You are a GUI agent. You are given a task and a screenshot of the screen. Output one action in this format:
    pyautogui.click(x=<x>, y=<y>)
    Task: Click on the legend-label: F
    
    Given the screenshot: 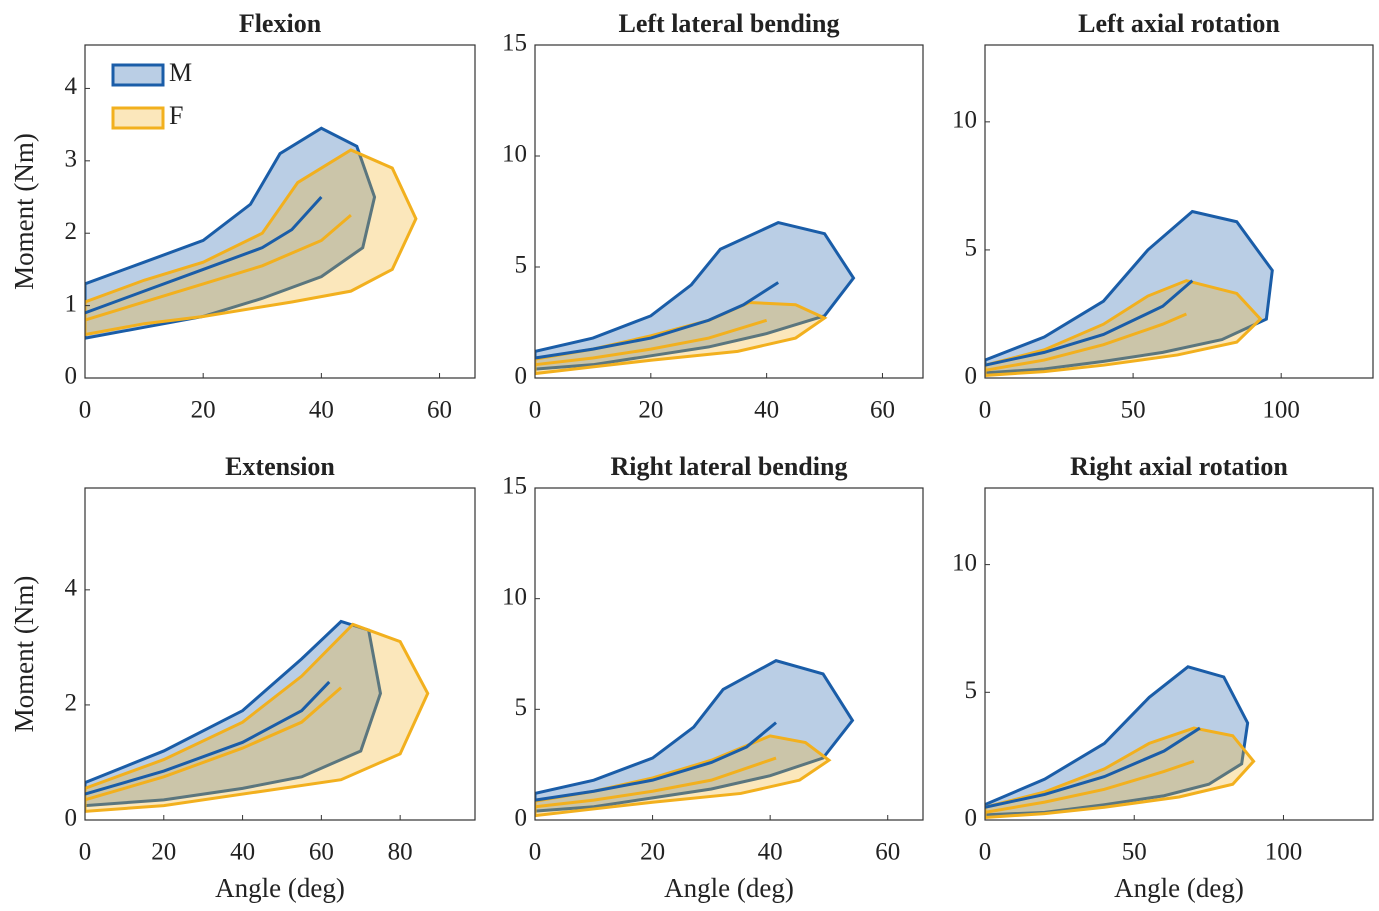 What is the action you would take?
    pyautogui.click(x=176, y=115)
    